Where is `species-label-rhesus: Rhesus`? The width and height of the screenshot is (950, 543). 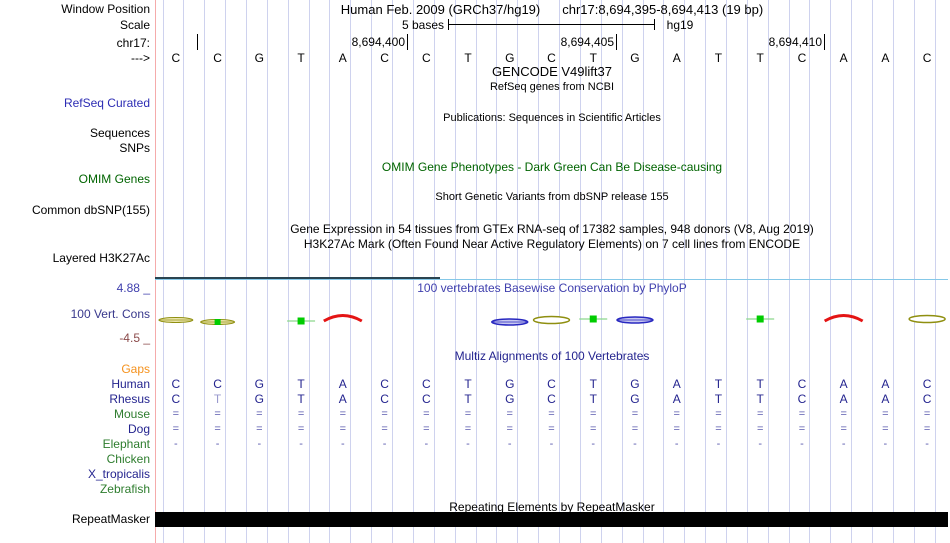
species-label-rhesus: Rhesus is located at coordinates (129, 399).